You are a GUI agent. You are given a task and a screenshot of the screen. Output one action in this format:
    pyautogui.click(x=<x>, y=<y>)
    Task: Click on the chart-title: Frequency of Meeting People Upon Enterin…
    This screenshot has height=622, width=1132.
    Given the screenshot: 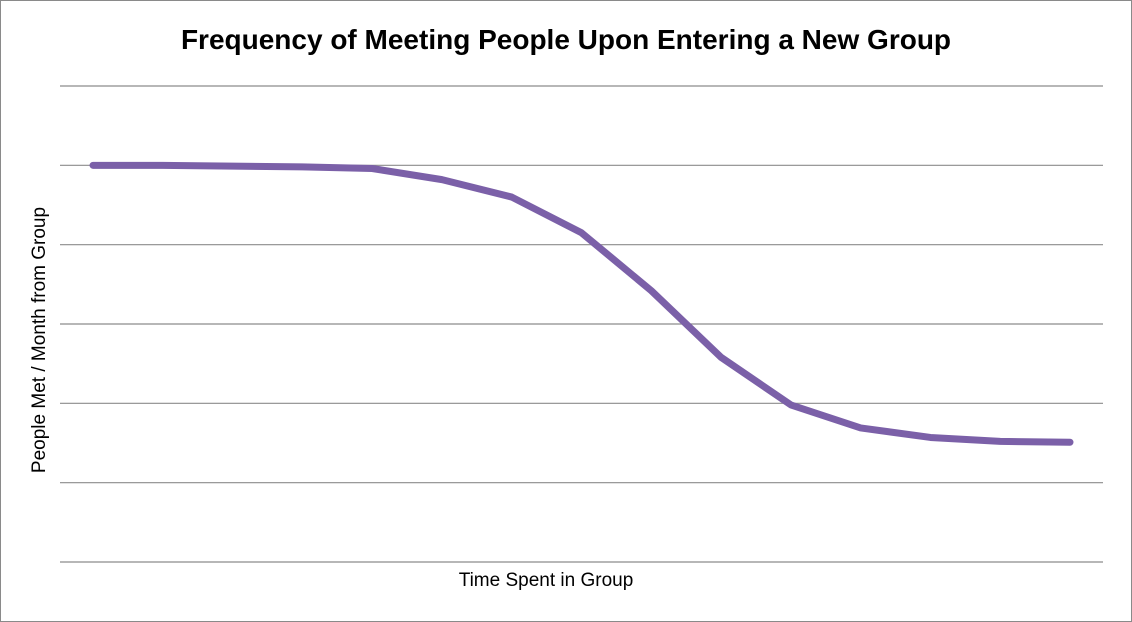 What is the action you would take?
    pyautogui.click(x=566, y=39)
    